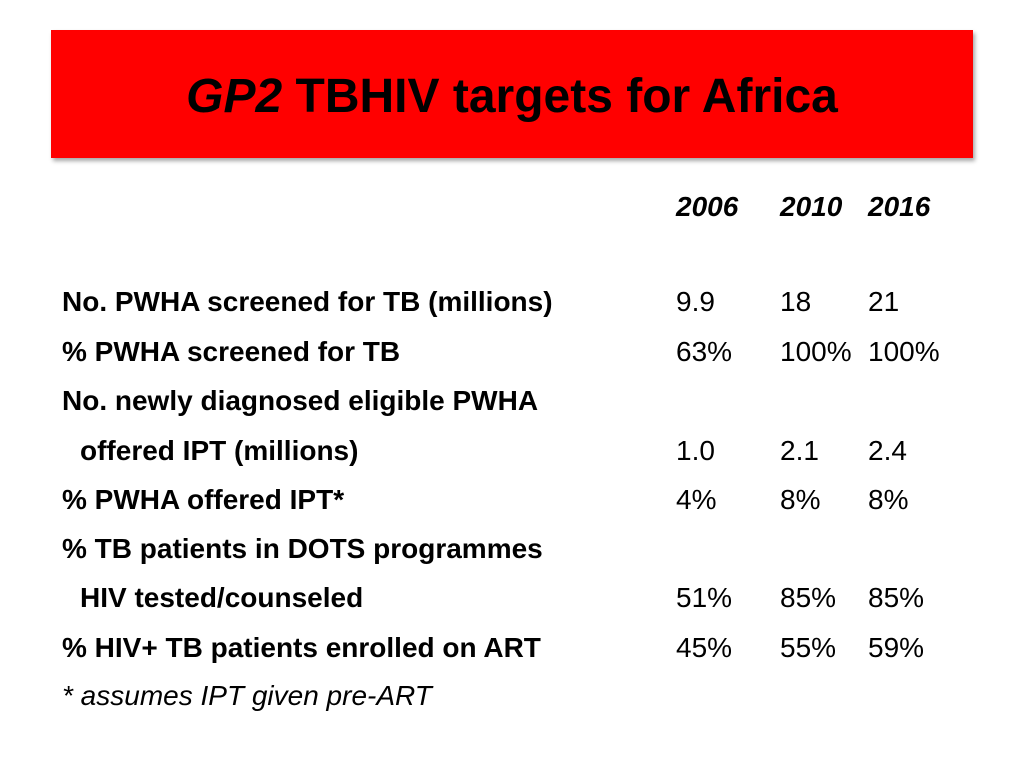 The image size is (1024, 768). What do you see at coordinates (884, 301) in the screenshot?
I see `value-2016: 21` at bounding box center [884, 301].